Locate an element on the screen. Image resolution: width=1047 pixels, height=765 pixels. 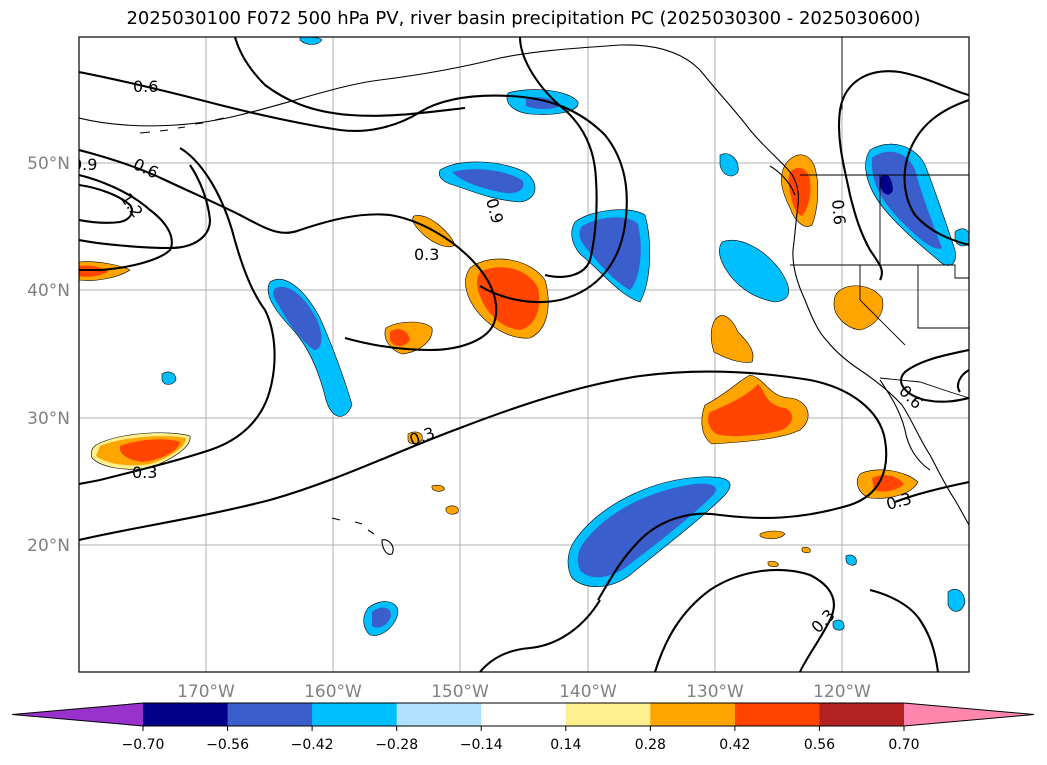
political-borders is located at coordinates (879, 218).